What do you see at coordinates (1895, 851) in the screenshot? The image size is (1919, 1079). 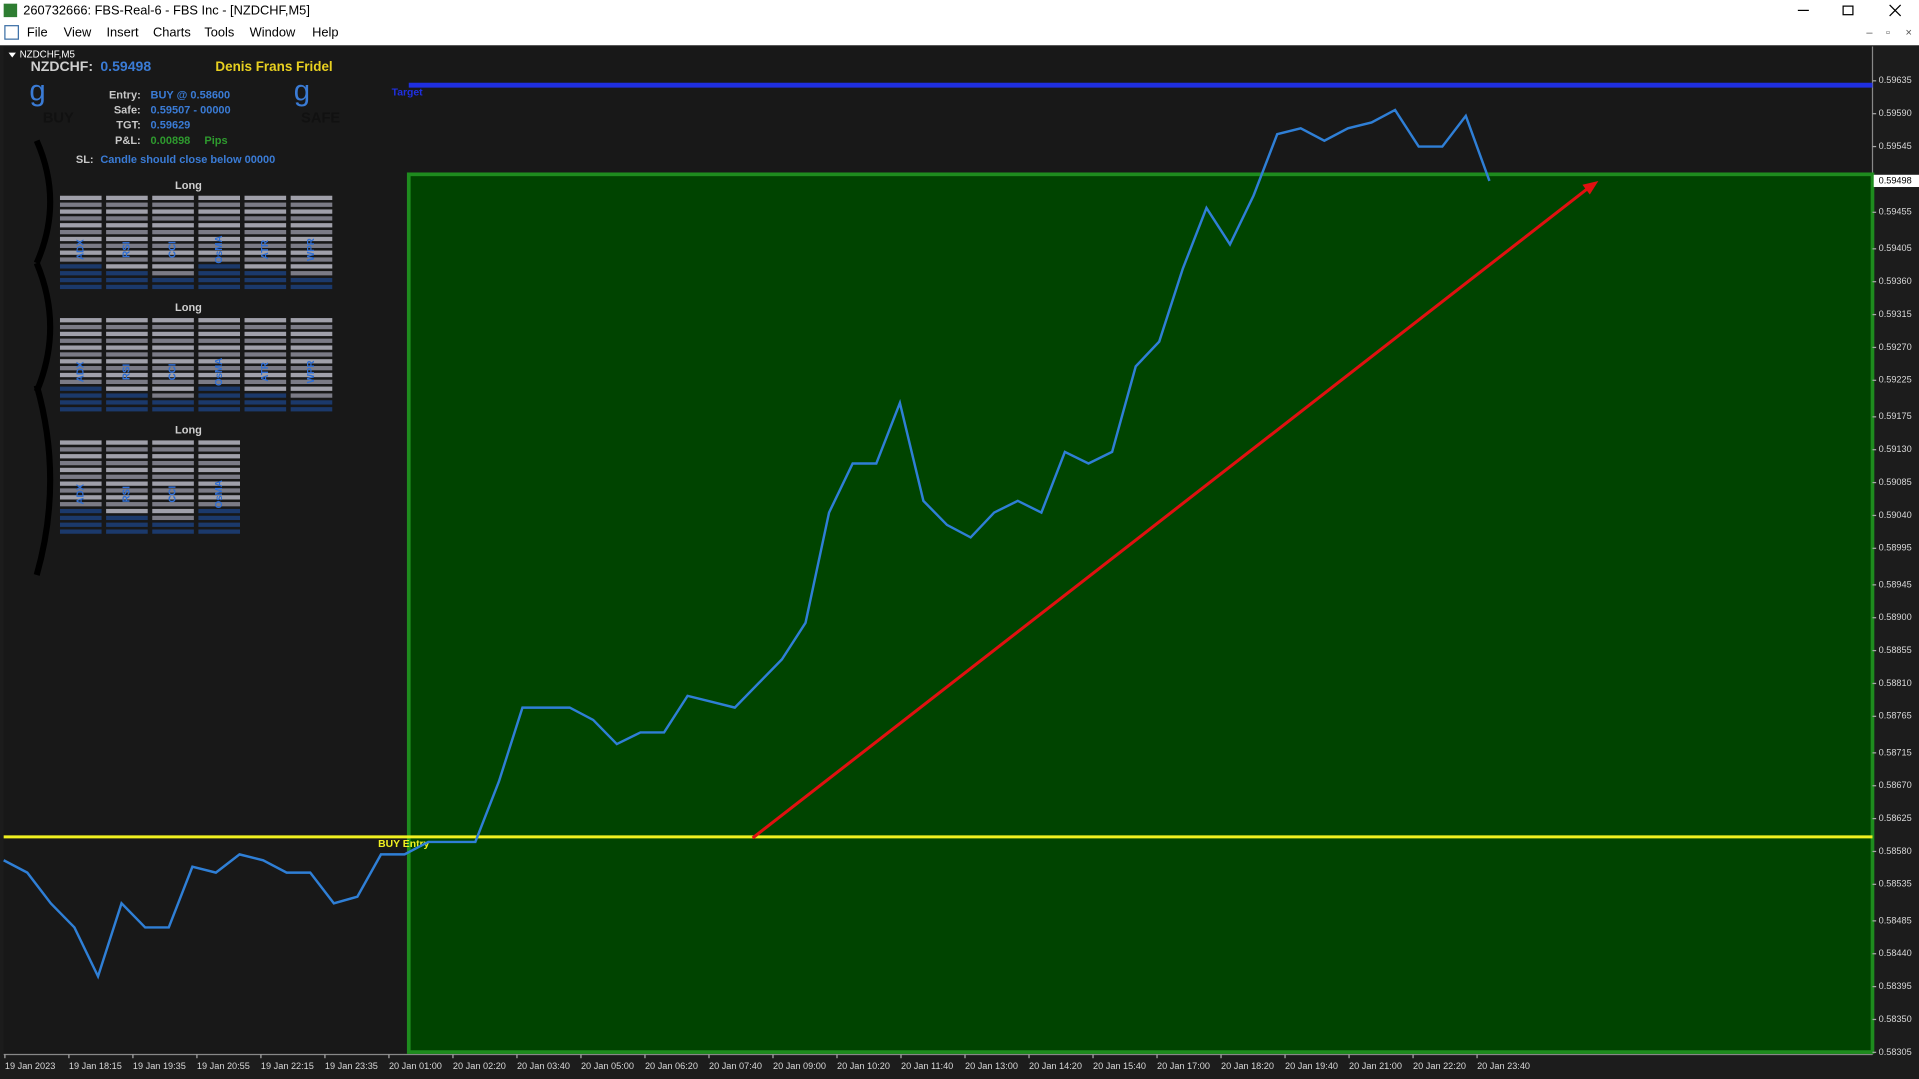 I see `y-tick-label: 0.58580` at bounding box center [1895, 851].